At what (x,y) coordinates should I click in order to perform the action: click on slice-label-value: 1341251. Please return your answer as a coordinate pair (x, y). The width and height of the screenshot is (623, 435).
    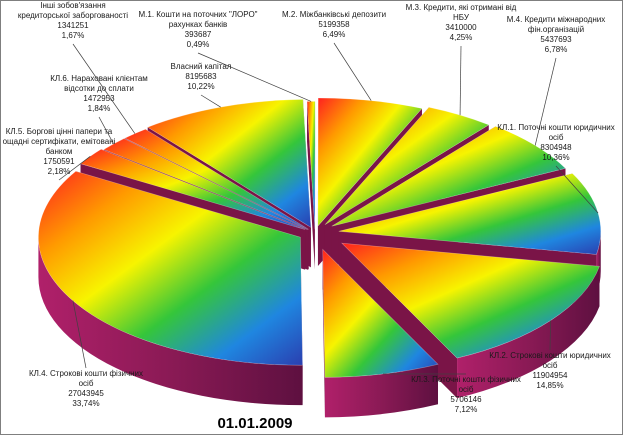
    Looking at the image, I should click on (73, 25).